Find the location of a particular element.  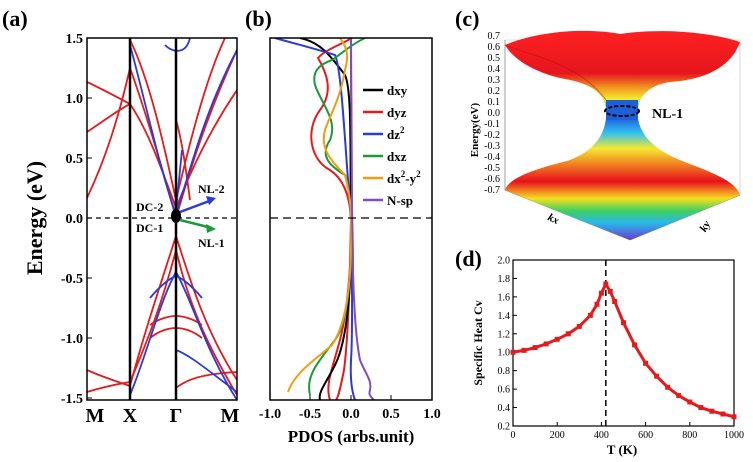

nl-2-label: NL-2 is located at coordinates (211, 189).